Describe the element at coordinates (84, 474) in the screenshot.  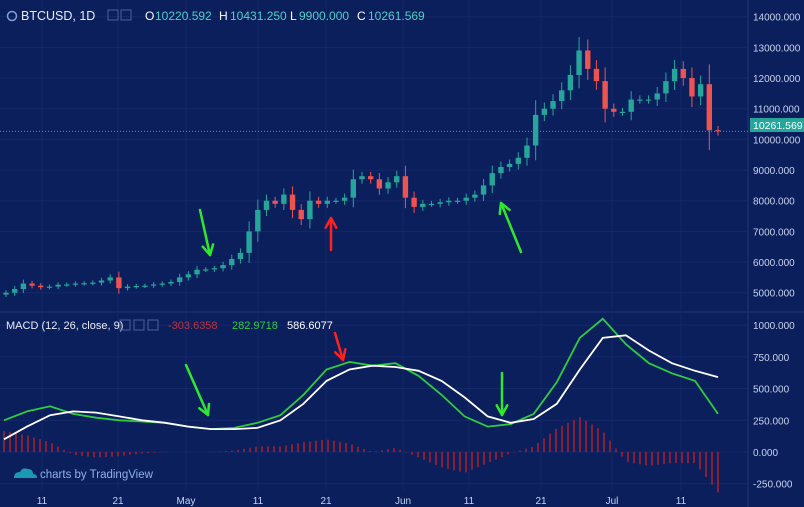
I see `tradingview-watermark: charts by TradingView` at that location.